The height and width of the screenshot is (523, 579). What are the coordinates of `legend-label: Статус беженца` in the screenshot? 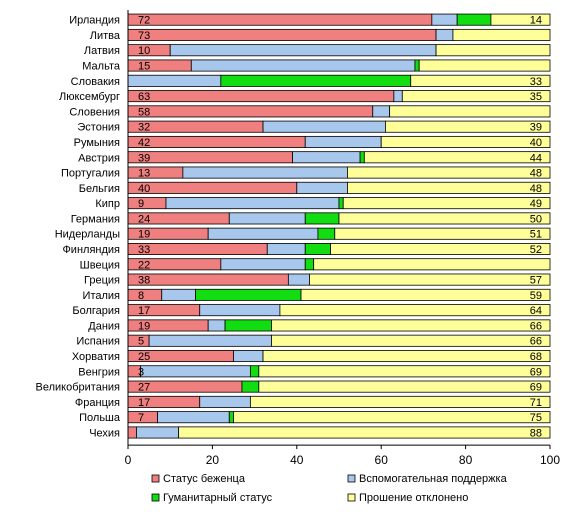 It's located at (204, 479).